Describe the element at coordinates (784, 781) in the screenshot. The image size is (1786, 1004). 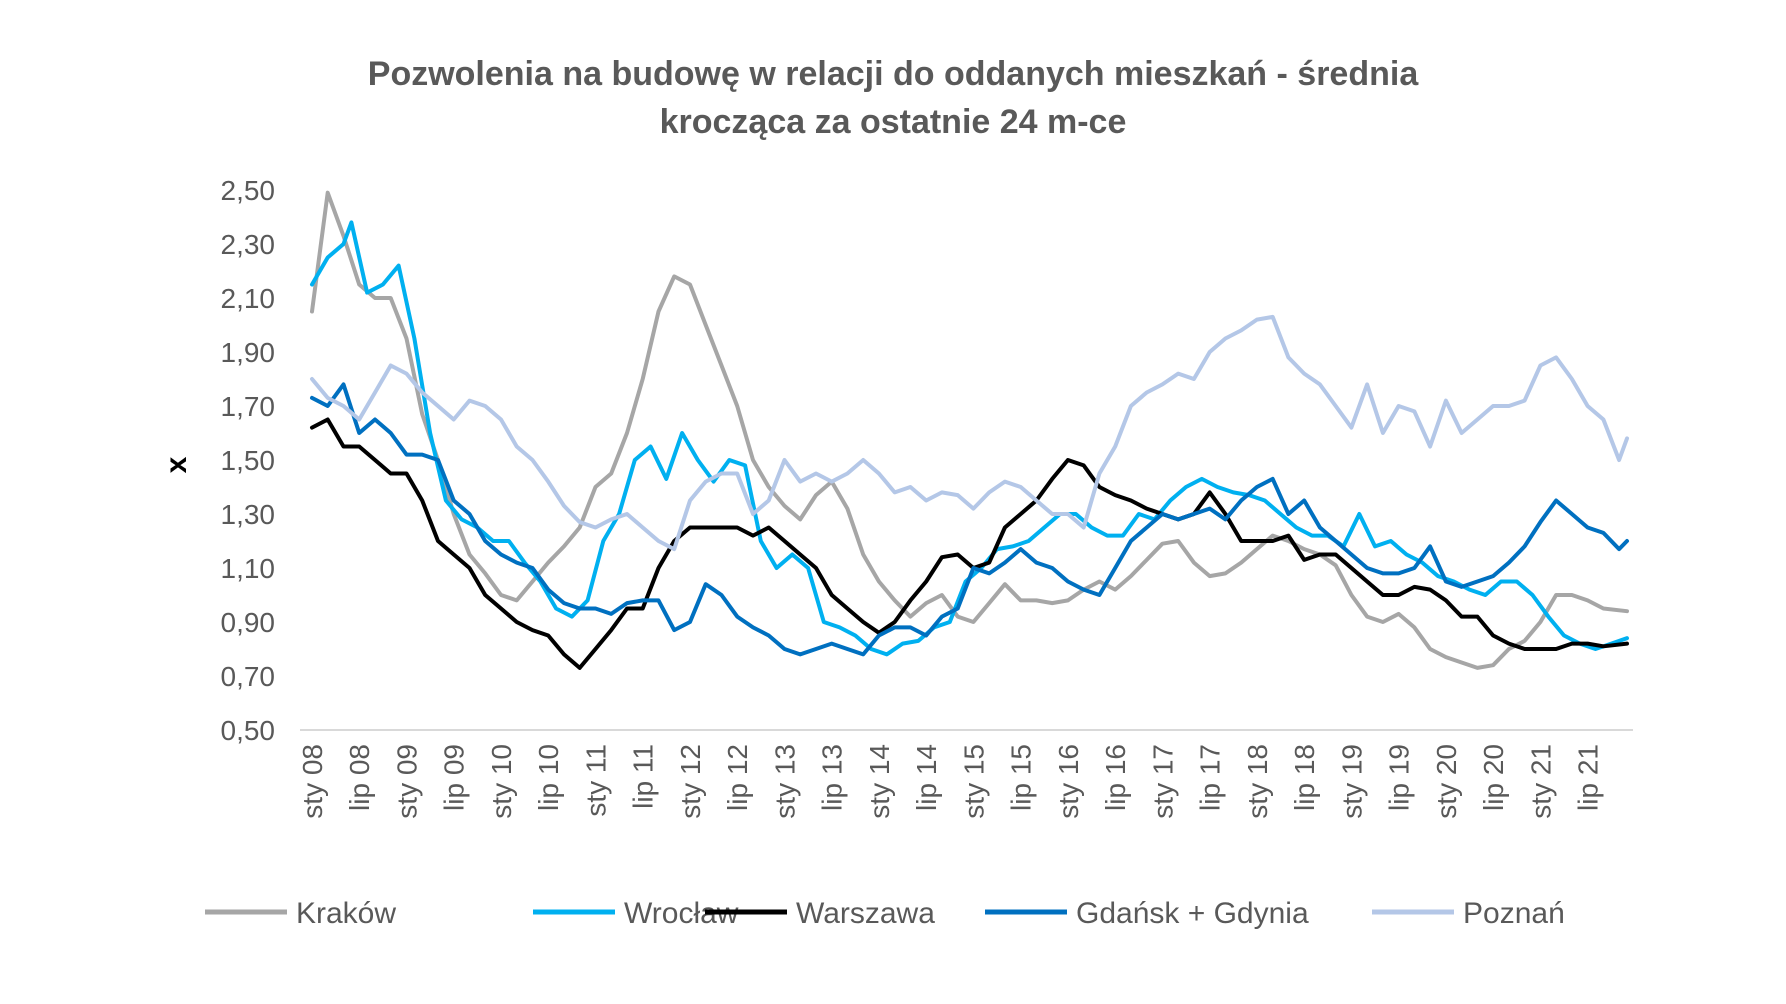
I see `x-tick-label: sty 13` at that location.